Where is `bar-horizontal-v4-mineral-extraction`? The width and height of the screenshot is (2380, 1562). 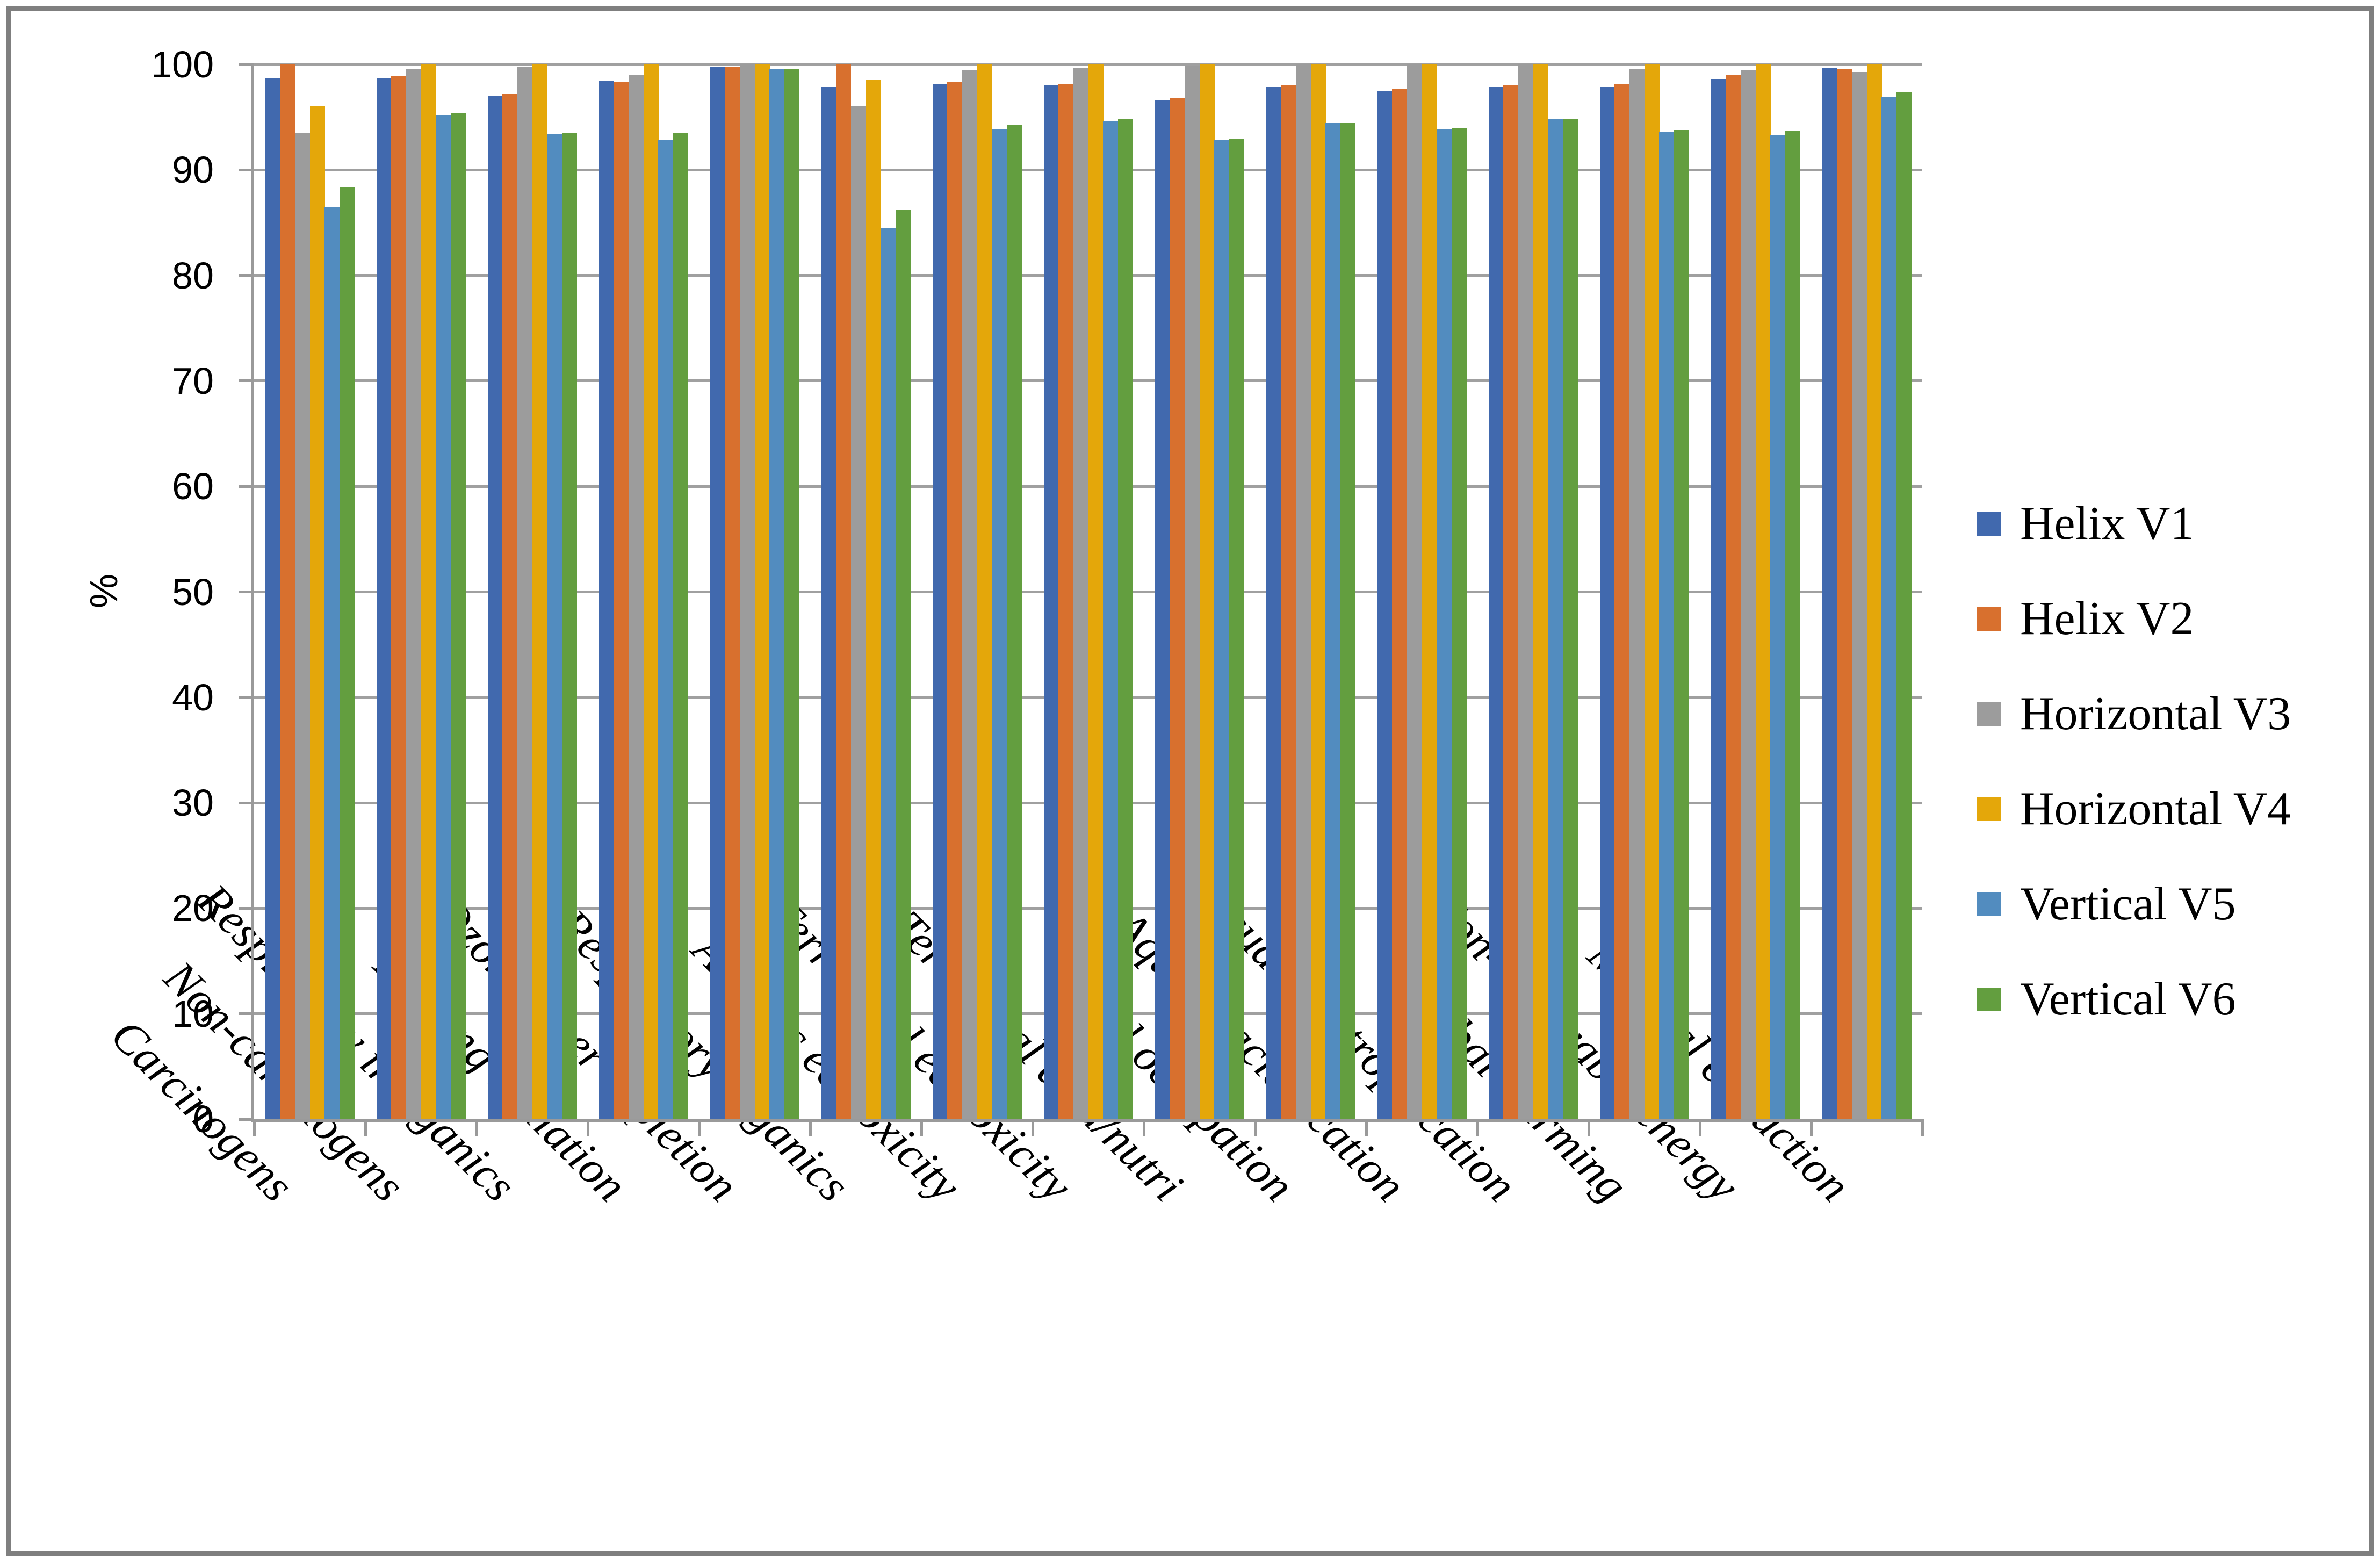
bar-horizontal-v4-mineral-extraction is located at coordinates (1874, 591).